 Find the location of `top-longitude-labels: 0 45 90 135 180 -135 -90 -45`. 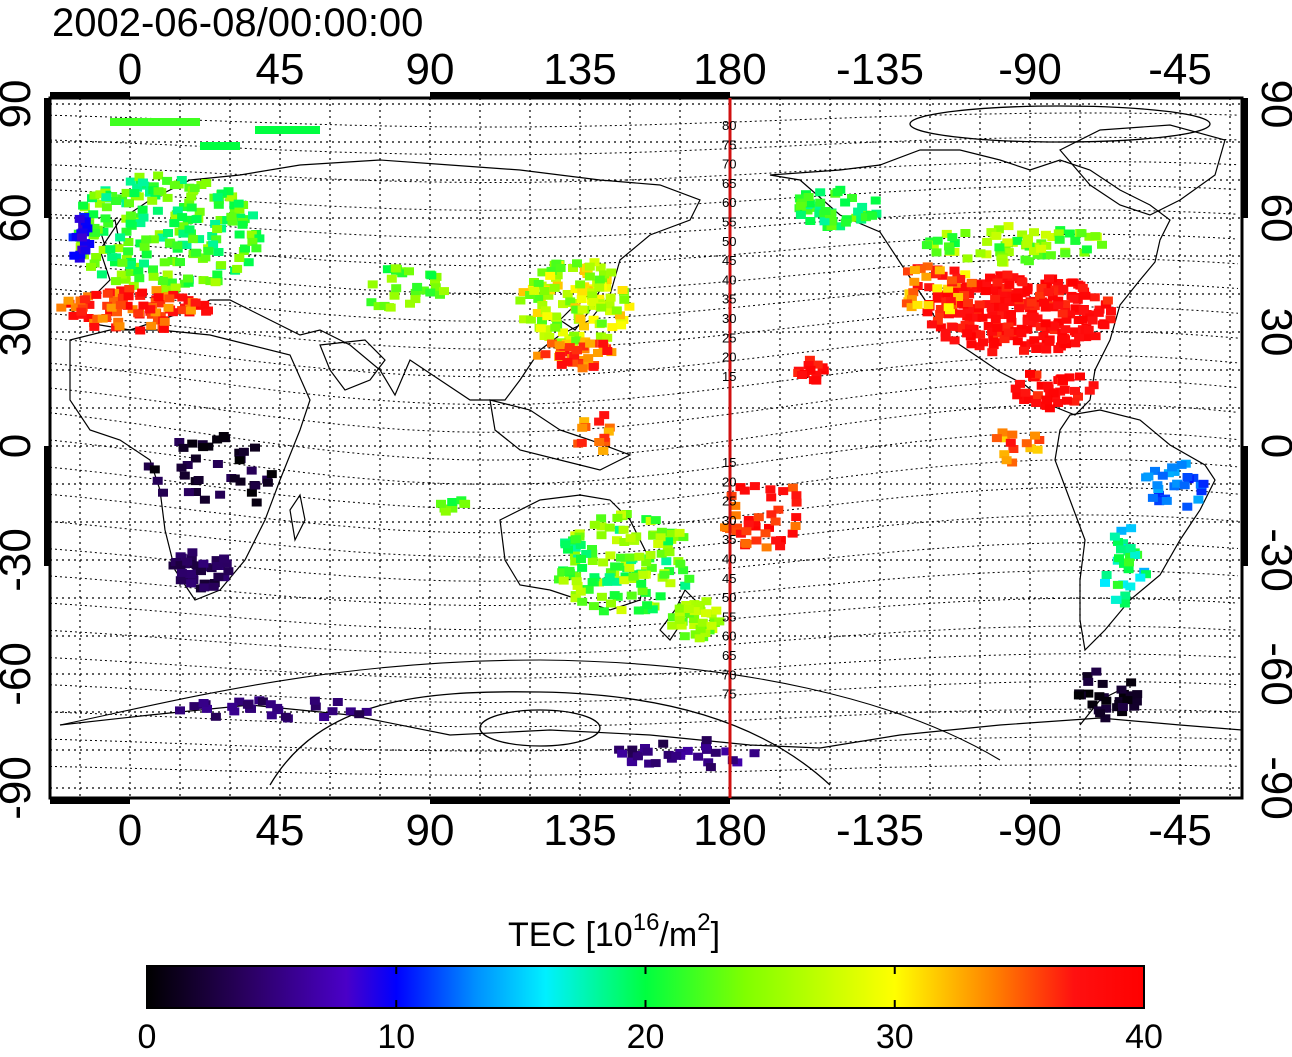

top-longitude-labels: 0 45 90 135 180 -135 -90 -45 is located at coordinates (665, 69).